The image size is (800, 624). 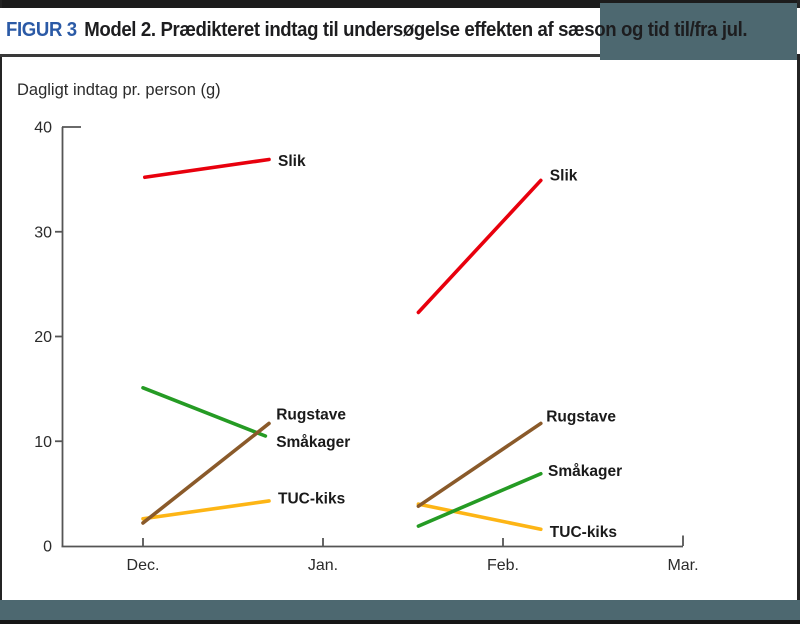 I want to click on y-tick-label: 0, so click(x=47, y=547).